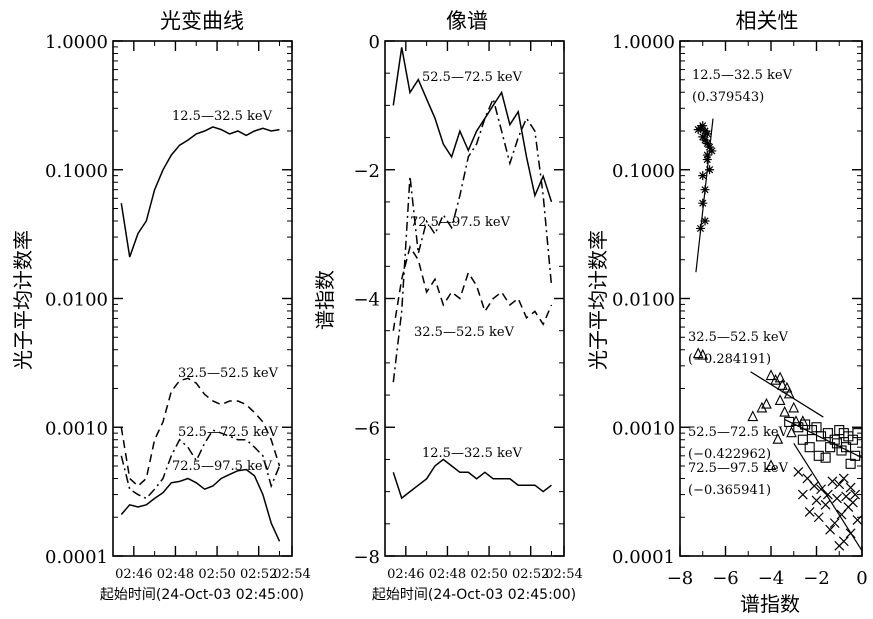  Describe the element at coordinates (76, 300) in the screenshot. I see `ytick-label: 0.0100` at that location.